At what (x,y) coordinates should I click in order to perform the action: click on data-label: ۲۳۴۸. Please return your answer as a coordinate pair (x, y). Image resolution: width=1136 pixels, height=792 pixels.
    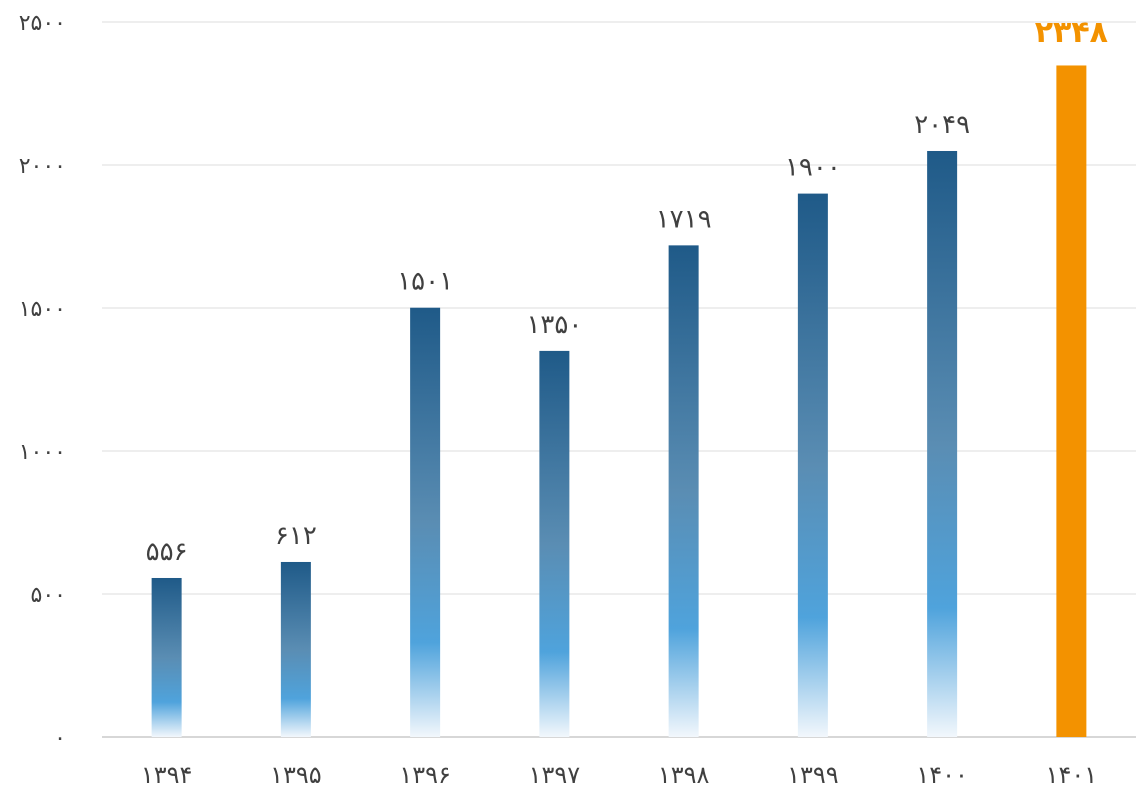
    Looking at the image, I should click on (1071, 32).